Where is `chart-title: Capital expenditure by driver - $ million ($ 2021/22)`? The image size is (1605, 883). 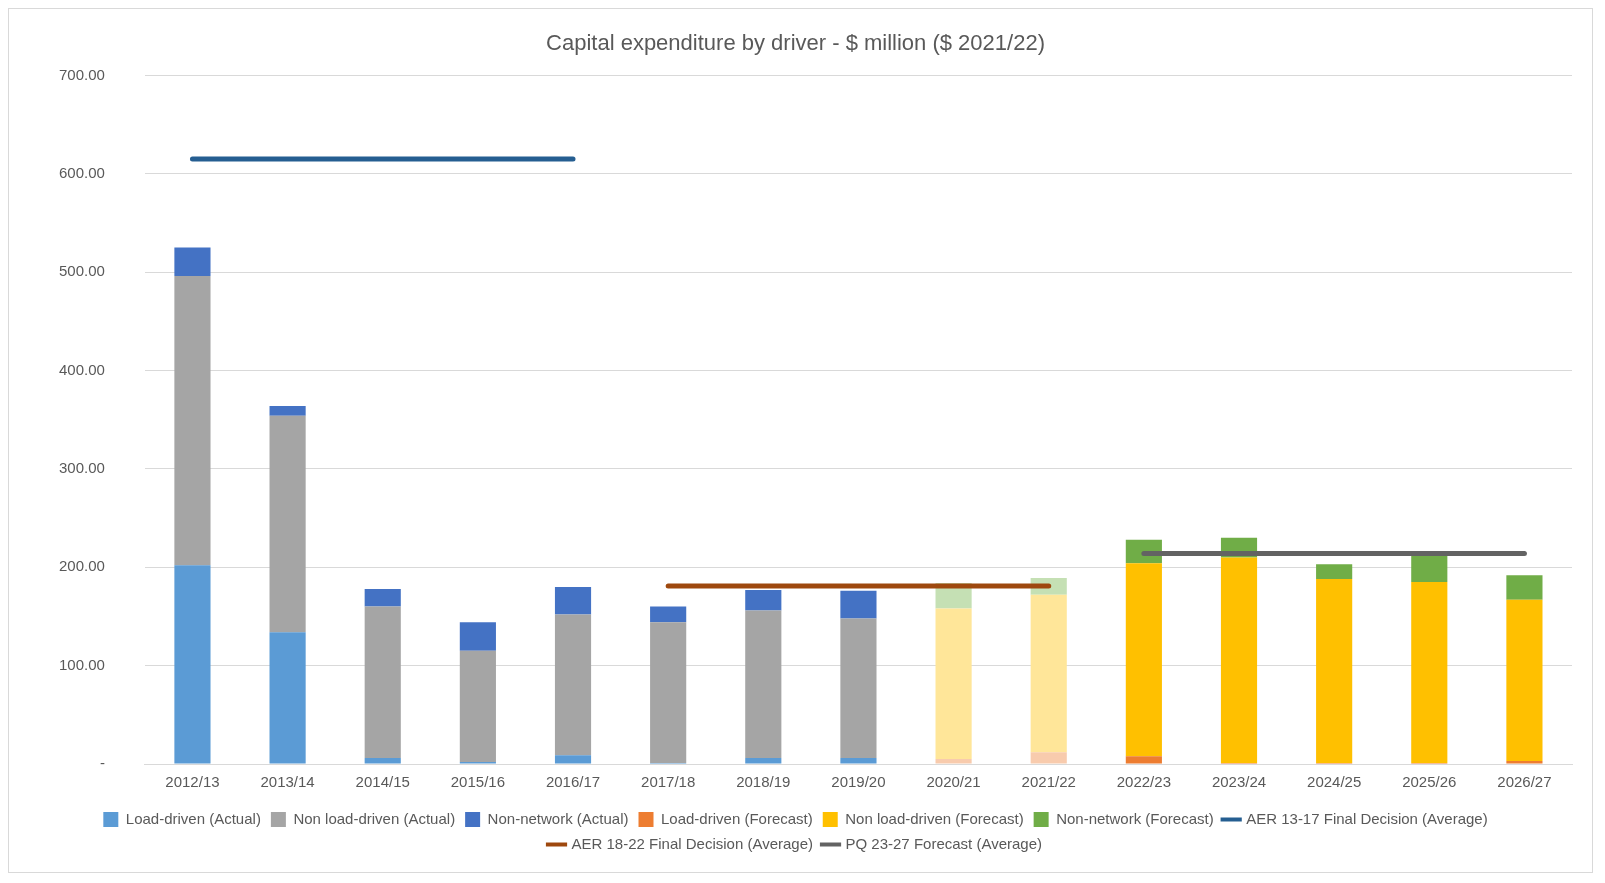 chart-title: Capital expenditure by driver - $ million ($ 2021/22) is located at coordinates (795, 43).